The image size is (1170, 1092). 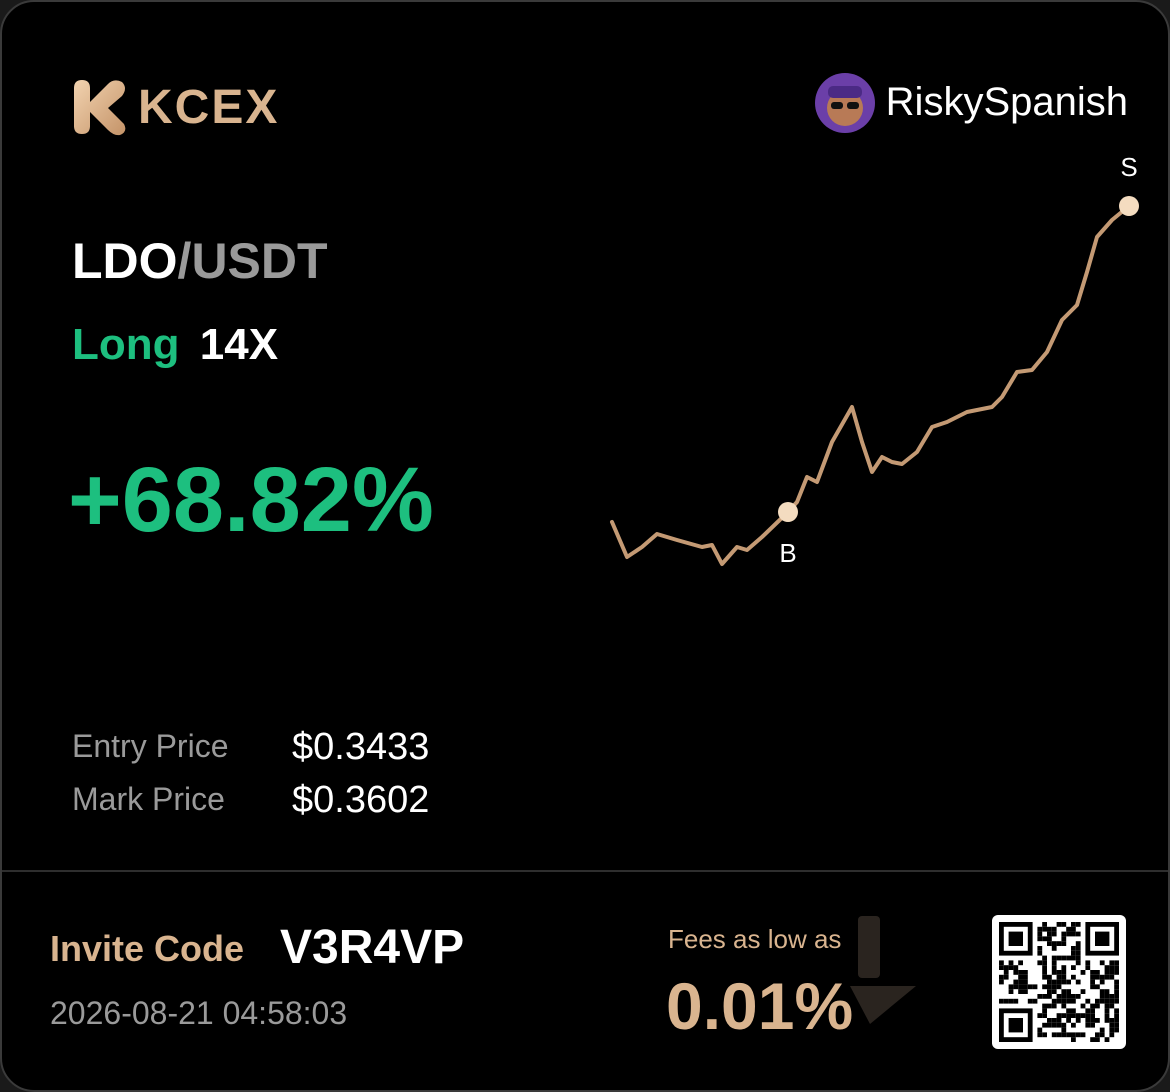 I want to click on buy-point, so click(x=788, y=512).